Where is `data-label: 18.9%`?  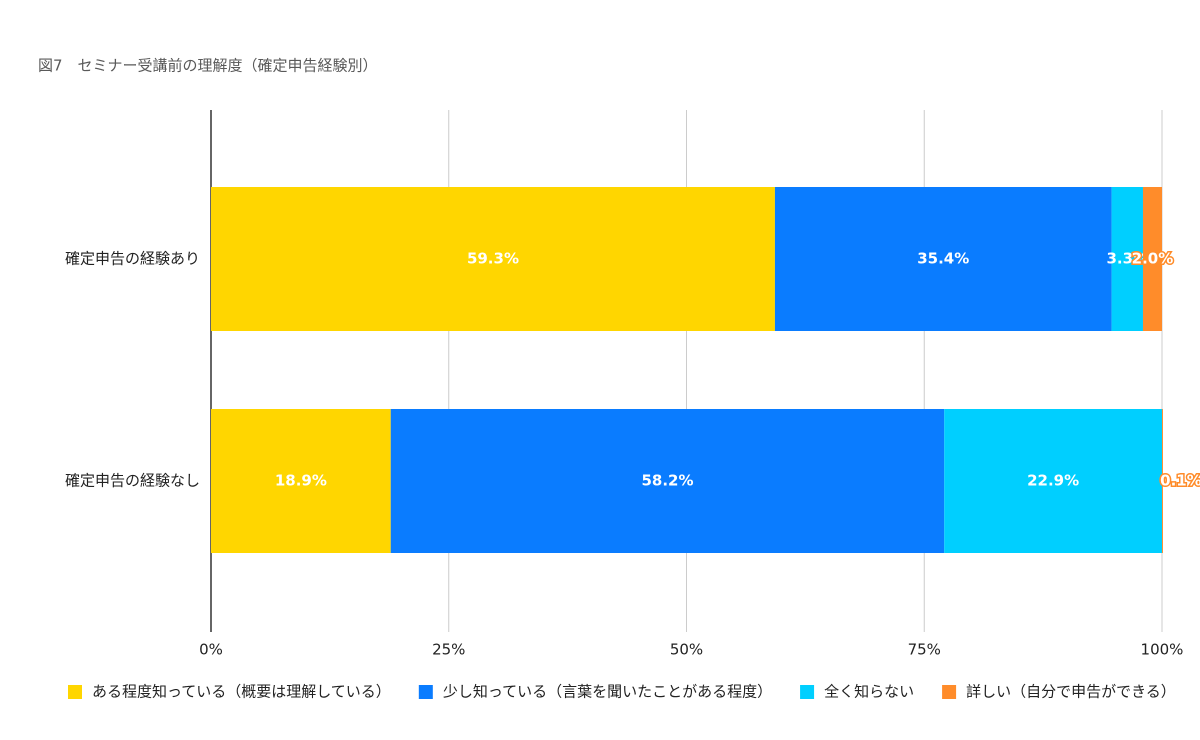 data-label: 18.9% is located at coordinates (301, 481).